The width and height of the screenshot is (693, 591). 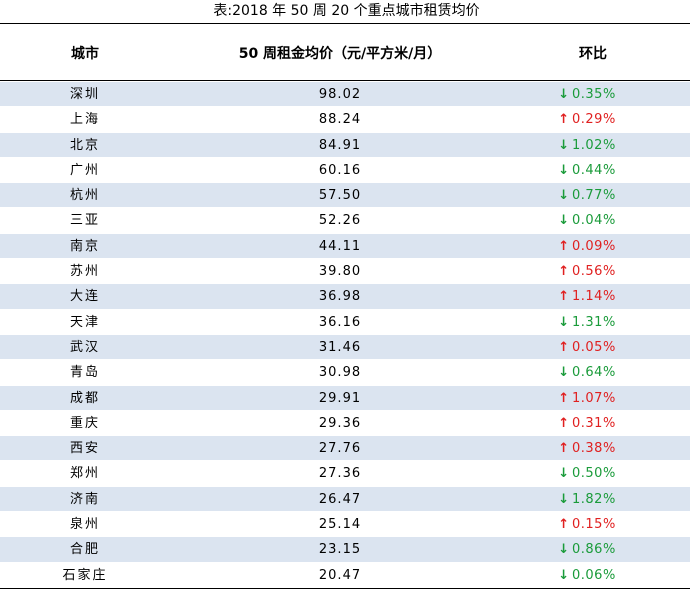 I want to click on mom-value: 0.77%, so click(x=594, y=196).